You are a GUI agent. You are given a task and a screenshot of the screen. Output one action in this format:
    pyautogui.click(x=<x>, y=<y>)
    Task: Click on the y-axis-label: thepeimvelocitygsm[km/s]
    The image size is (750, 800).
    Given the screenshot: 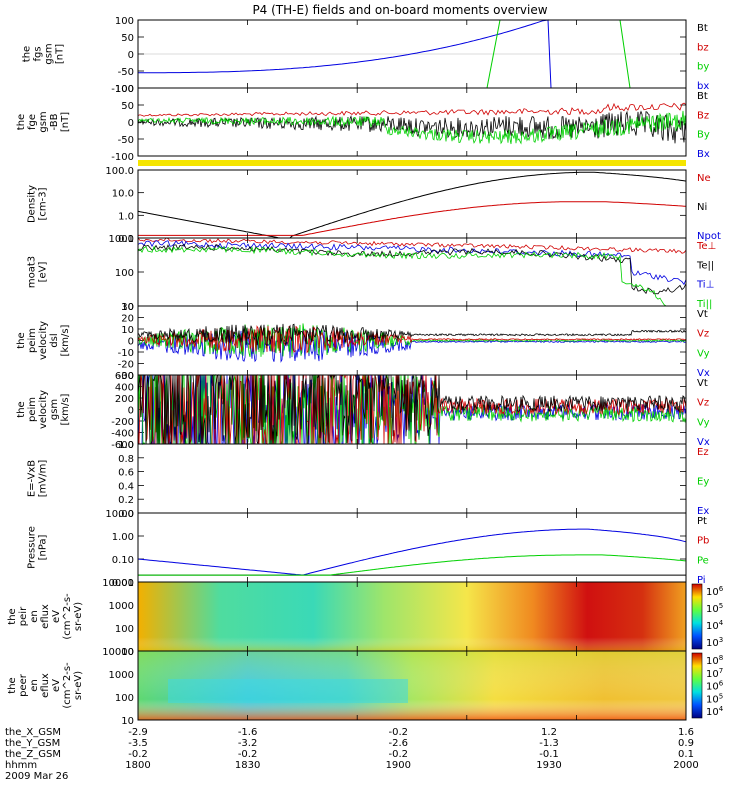 What is the action you would take?
    pyautogui.click(x=43, y=409)
    